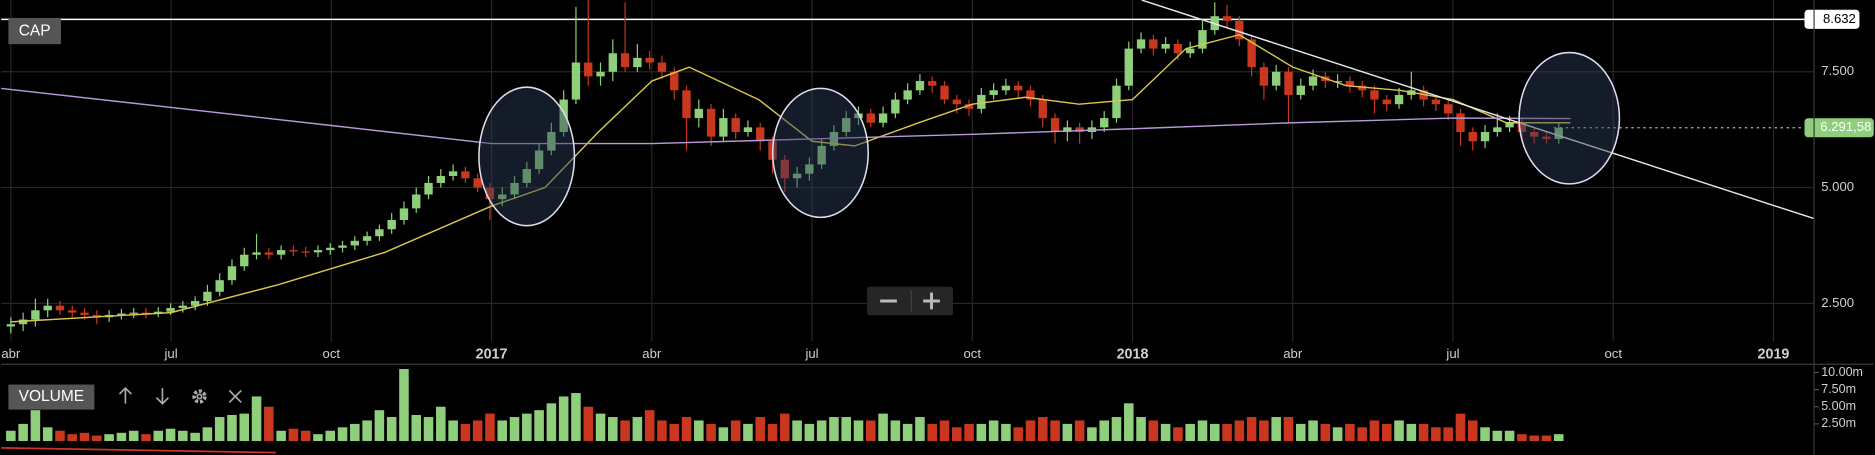 The width and height of the screenshot is (1875, 455). What do you see at coordinates (820, 153) in the screenshot?
I see `highlight-ellipse` at bounding box center [820, 153].